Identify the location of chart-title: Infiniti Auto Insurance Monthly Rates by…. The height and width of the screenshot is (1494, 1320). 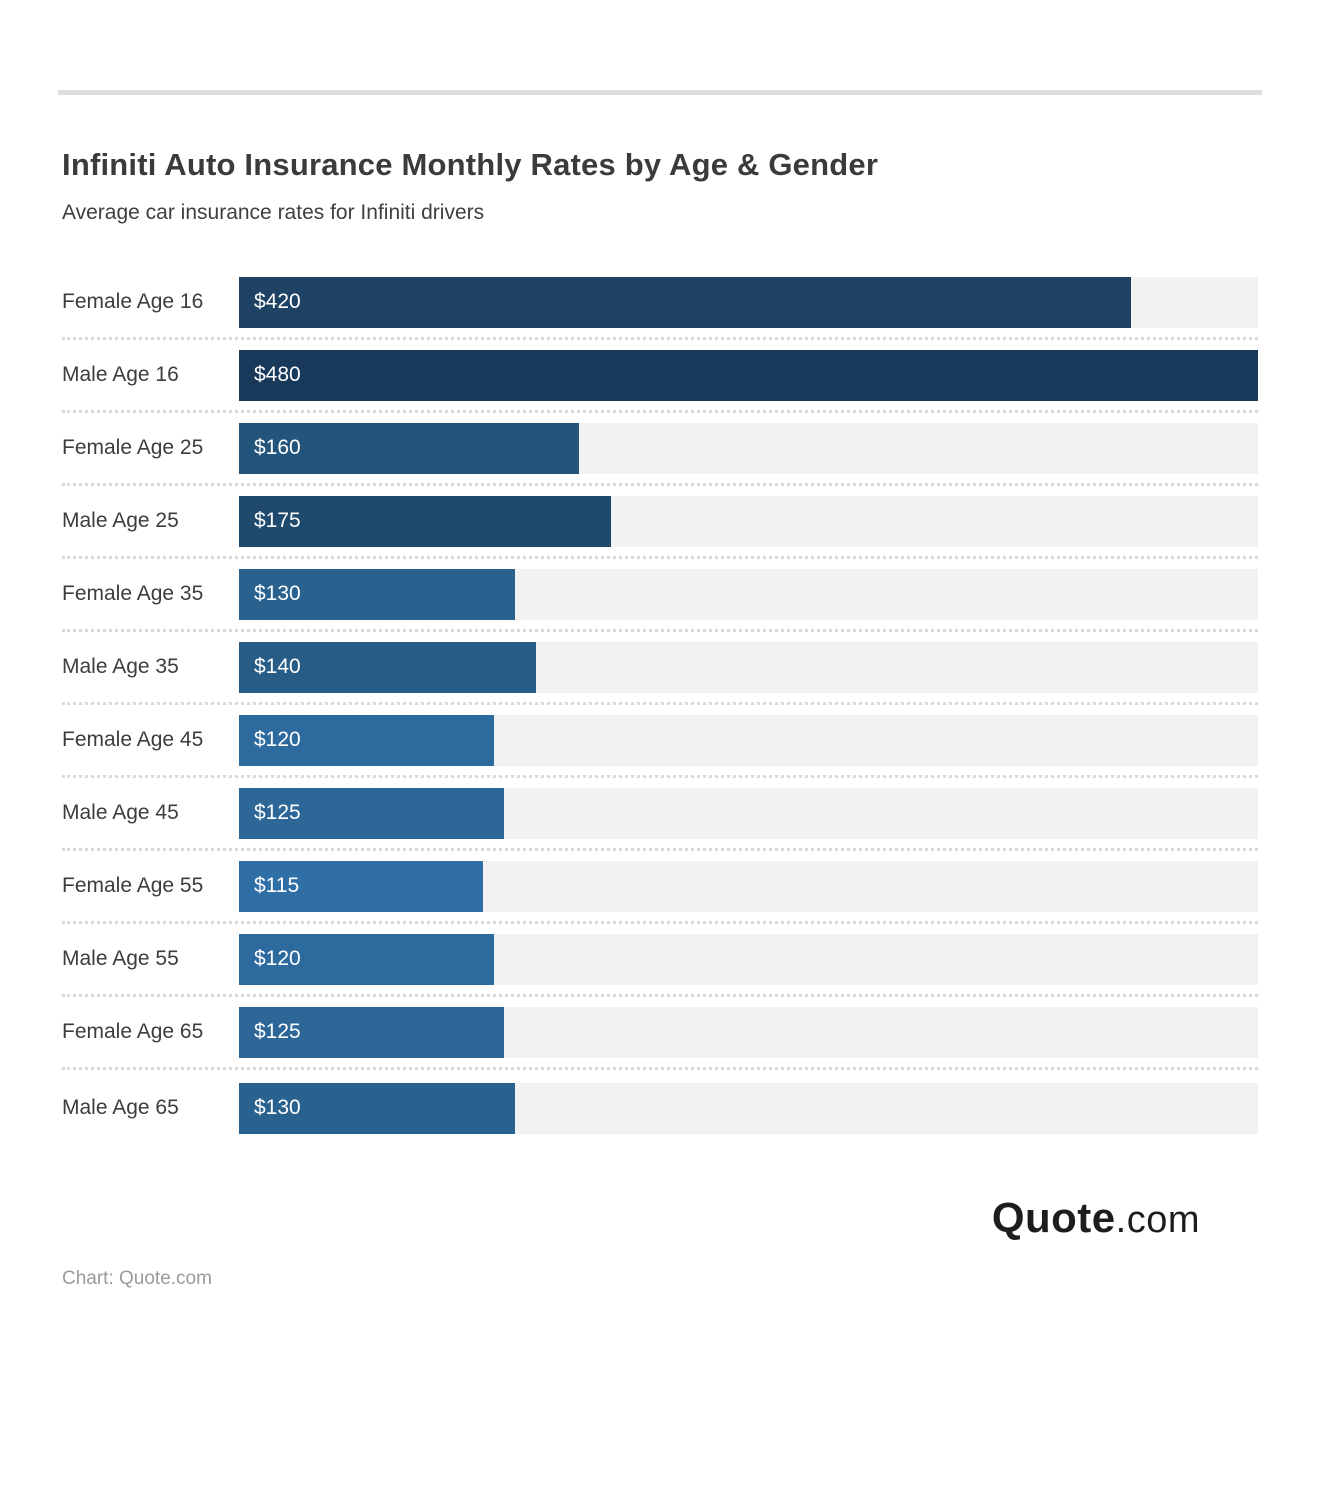
(470, 164).